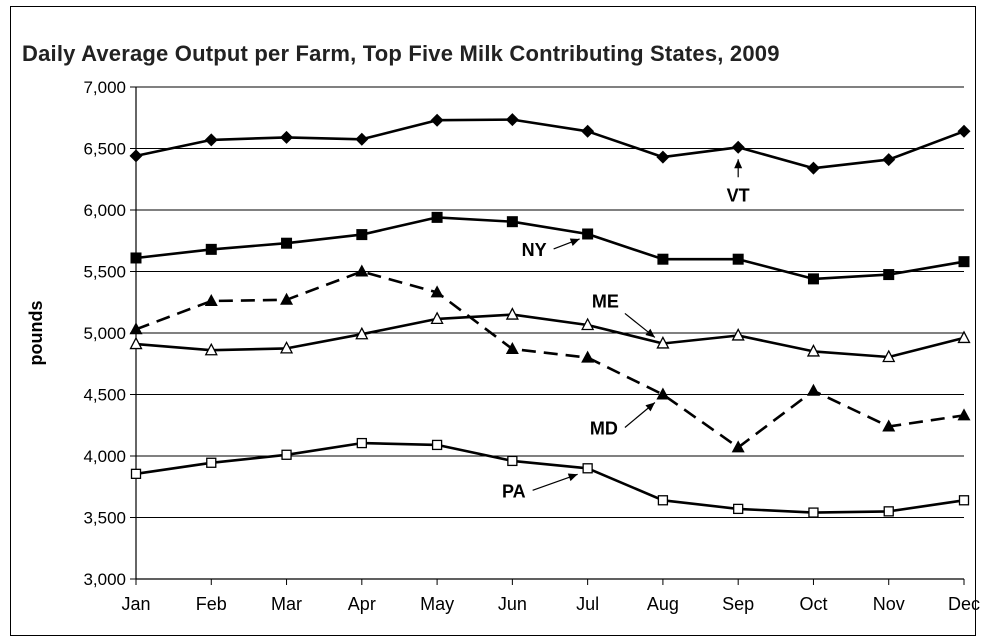 The height and width of the screenshot is (636, 984). What do you see at coordinates (813, 350) in the screenshot?
I see `point-me-oct` at bounding box center [813, 350].